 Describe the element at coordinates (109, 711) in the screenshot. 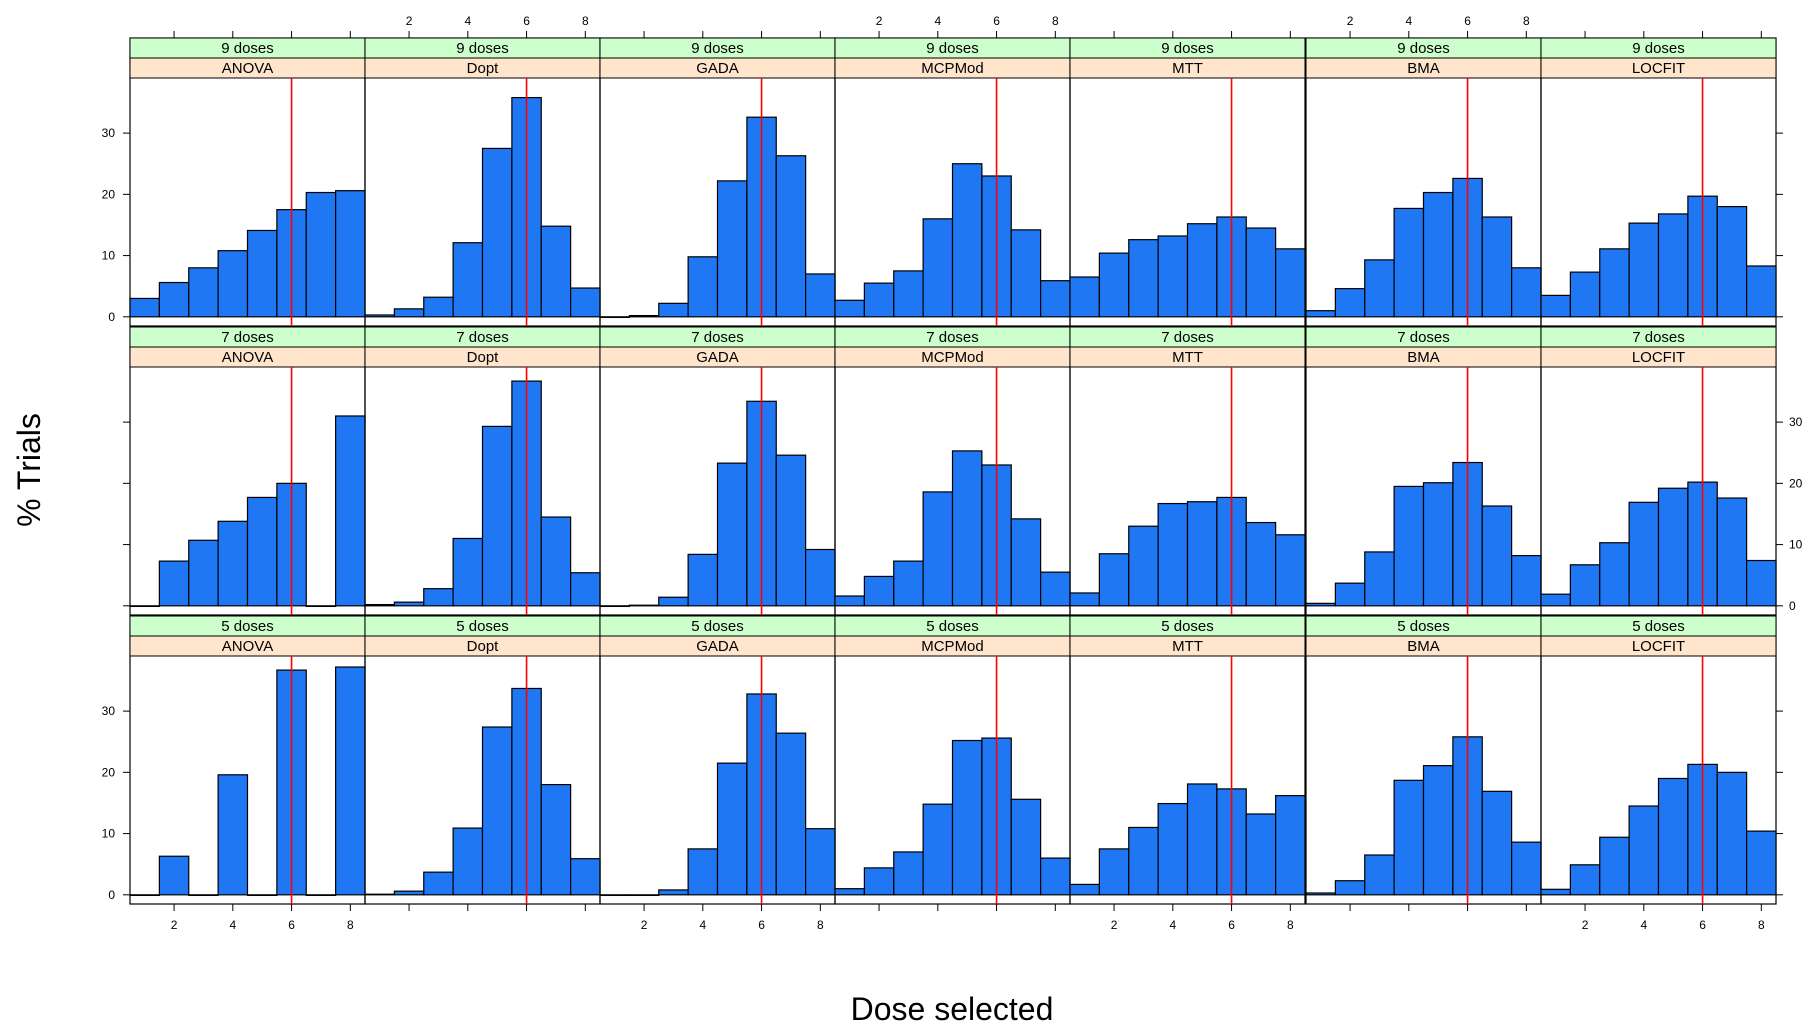

I see `y-tick-label-left: 30` at that location.